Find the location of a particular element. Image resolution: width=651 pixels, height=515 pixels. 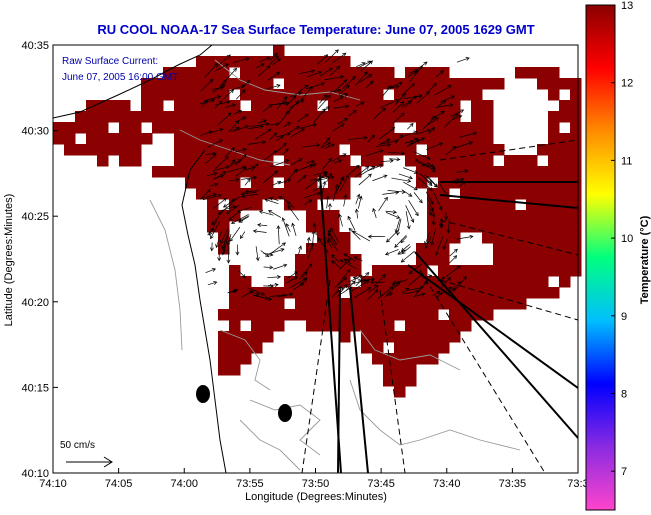

colorbar-tick-label: 13 is located at coordinates (627, 6).